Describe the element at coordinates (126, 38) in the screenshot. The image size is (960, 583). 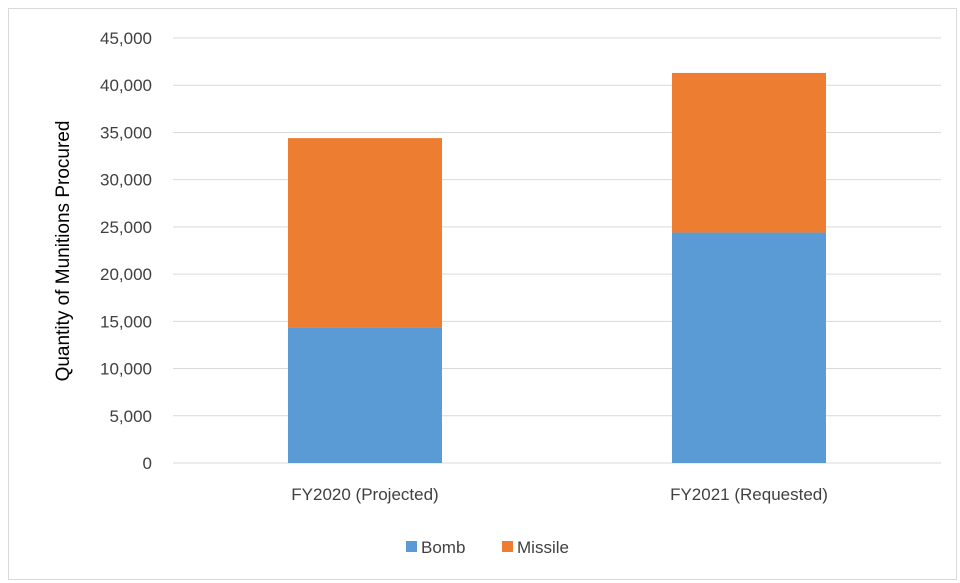
I see `y-tick-label: 45,000` at that location.